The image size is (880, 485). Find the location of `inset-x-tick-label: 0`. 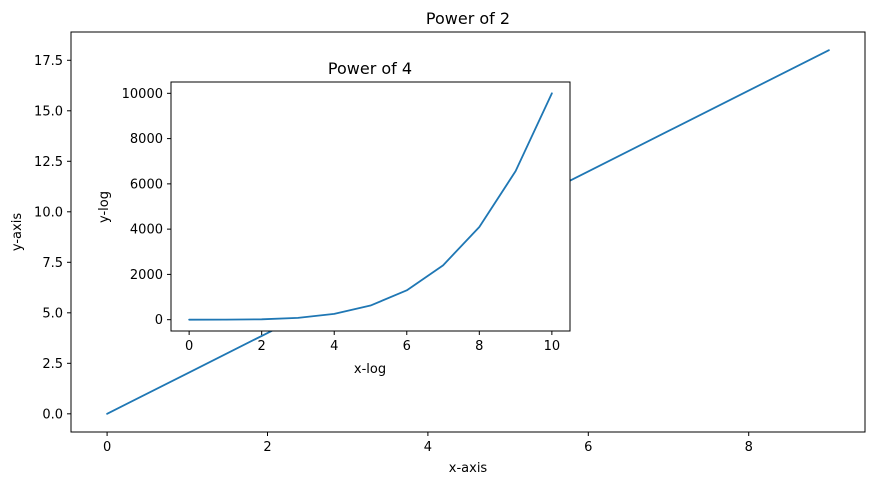

inset-x-tick-label: 0 is located at coordinates (189, 346).